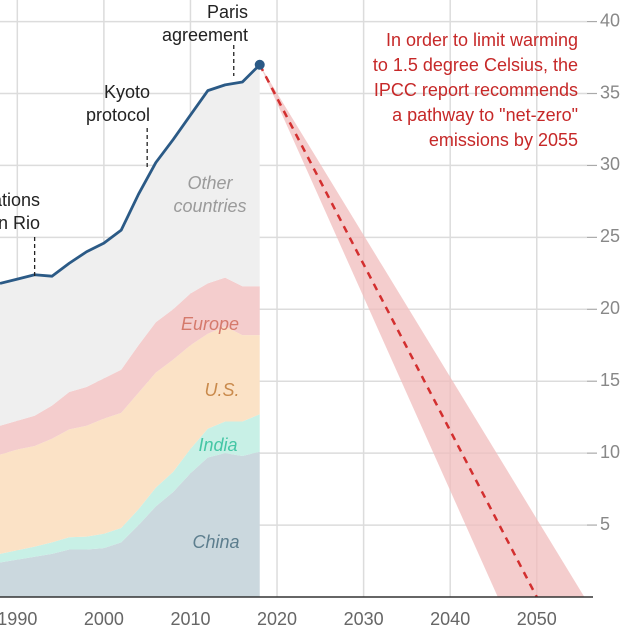 The height and width of the screenshot is (633, 632). I want to click on y-tick-label: 35, so click(610, 92).